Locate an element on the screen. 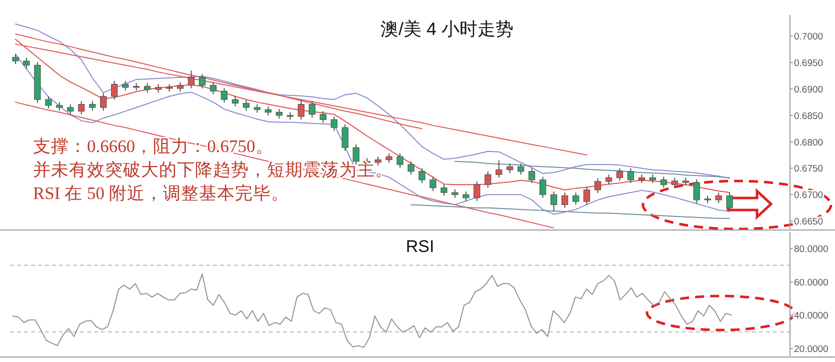 The image size is (835, 362). y-tick-label: 0.6900 is located at coordinates (809, 90).